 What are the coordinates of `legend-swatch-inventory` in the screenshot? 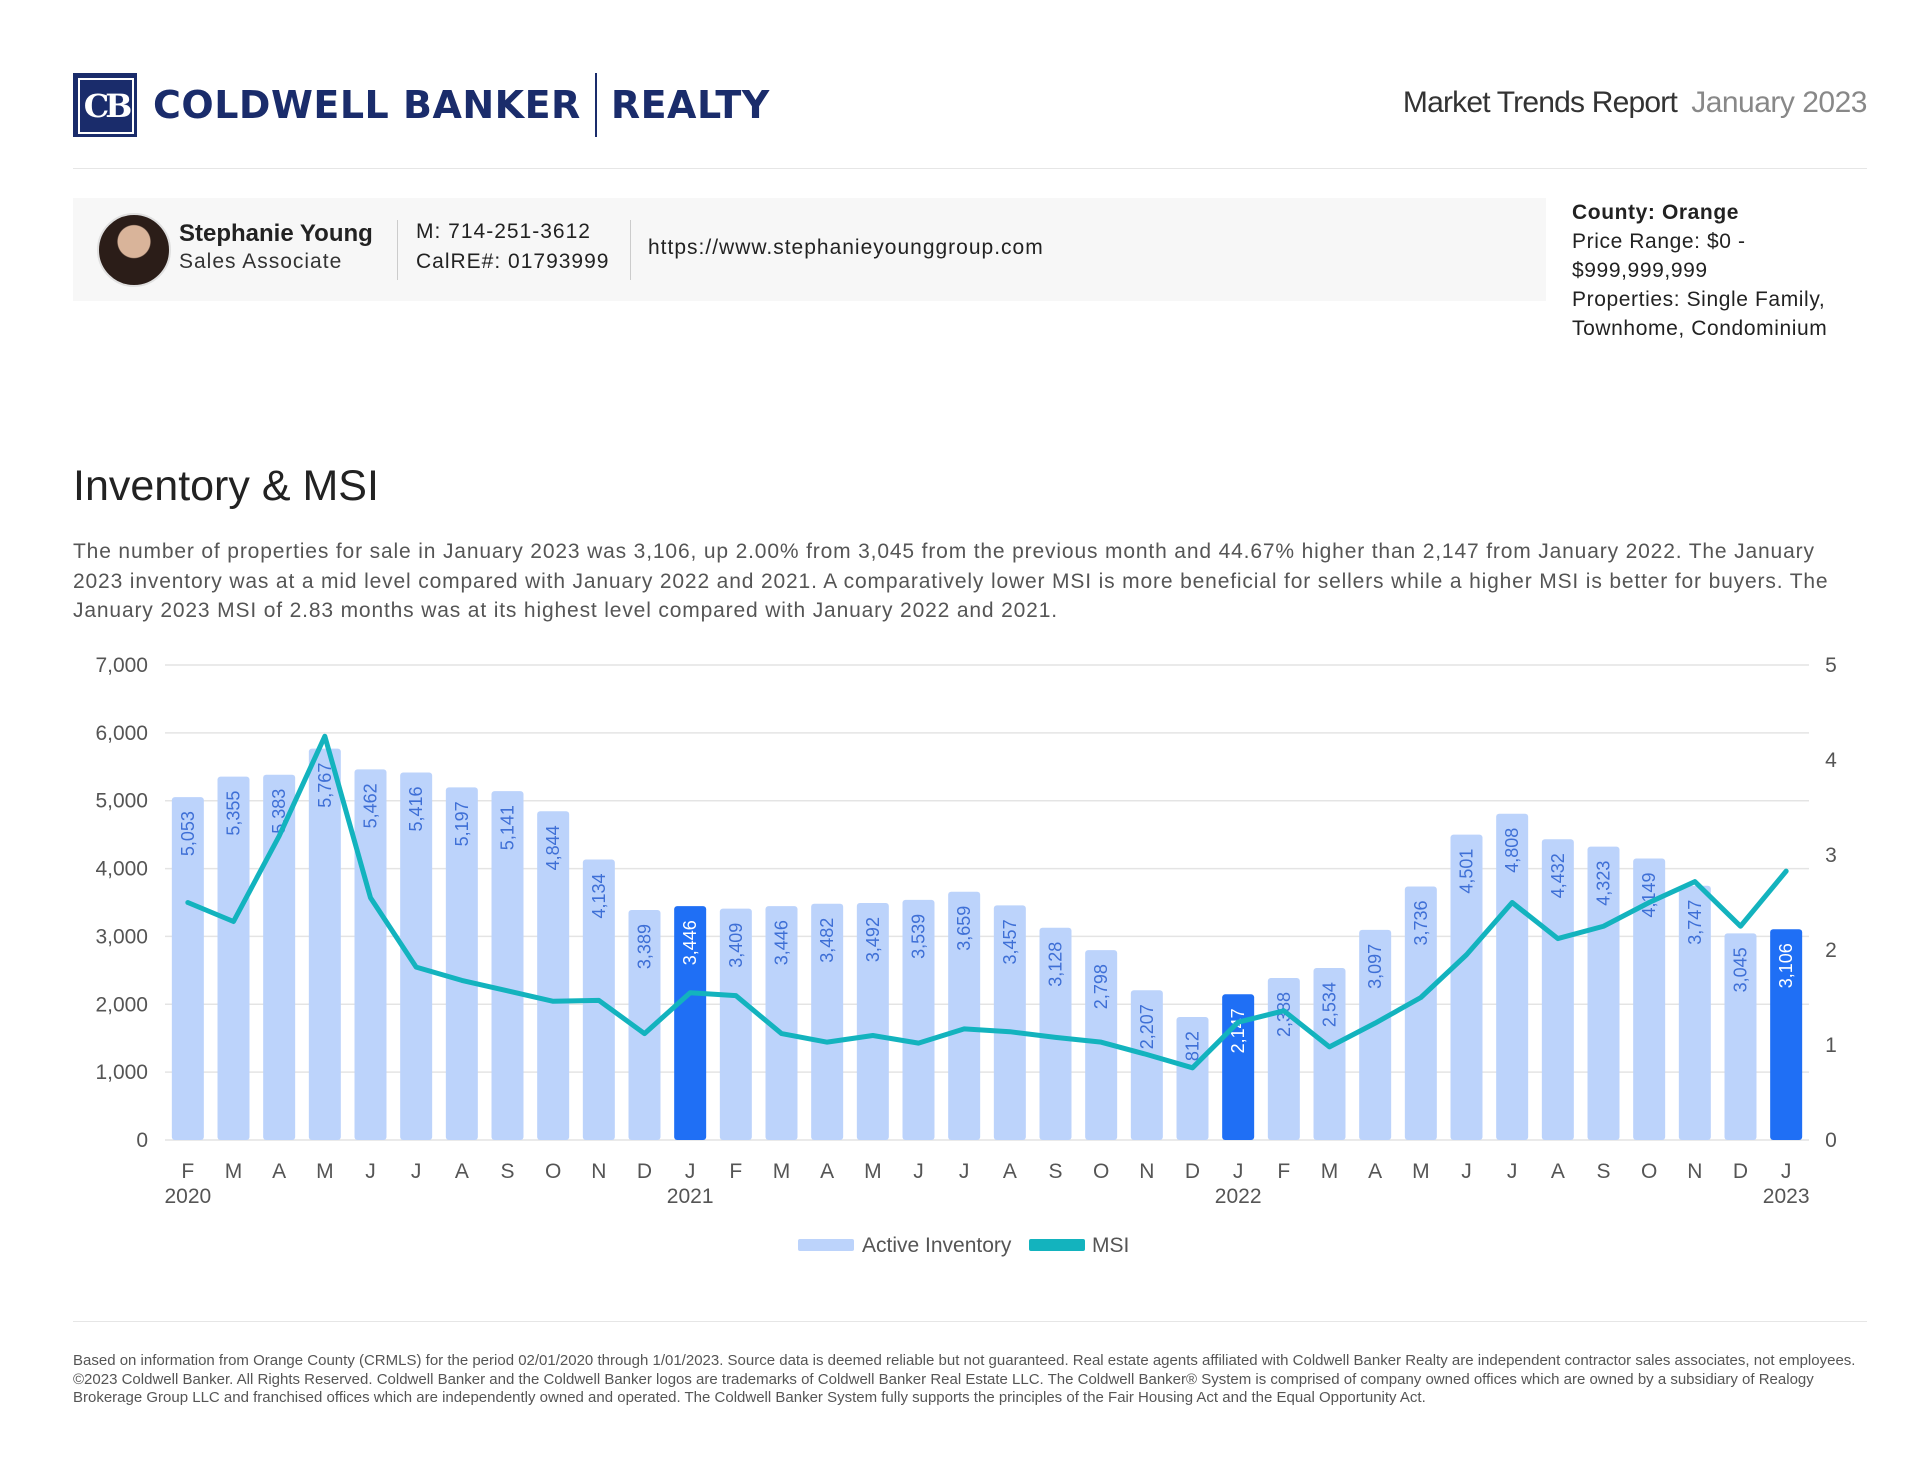 It's located at (826, 1245).